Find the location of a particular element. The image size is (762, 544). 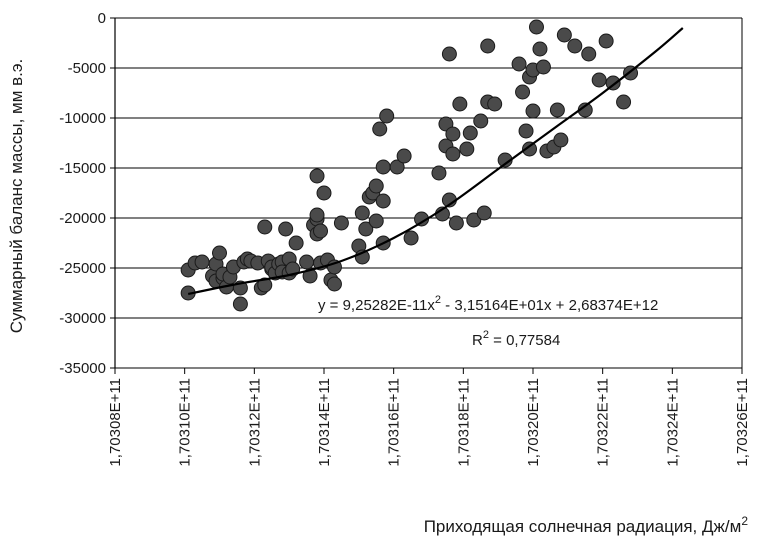

y-tick-label-4: -20000 is located at coordinates (82, 218).